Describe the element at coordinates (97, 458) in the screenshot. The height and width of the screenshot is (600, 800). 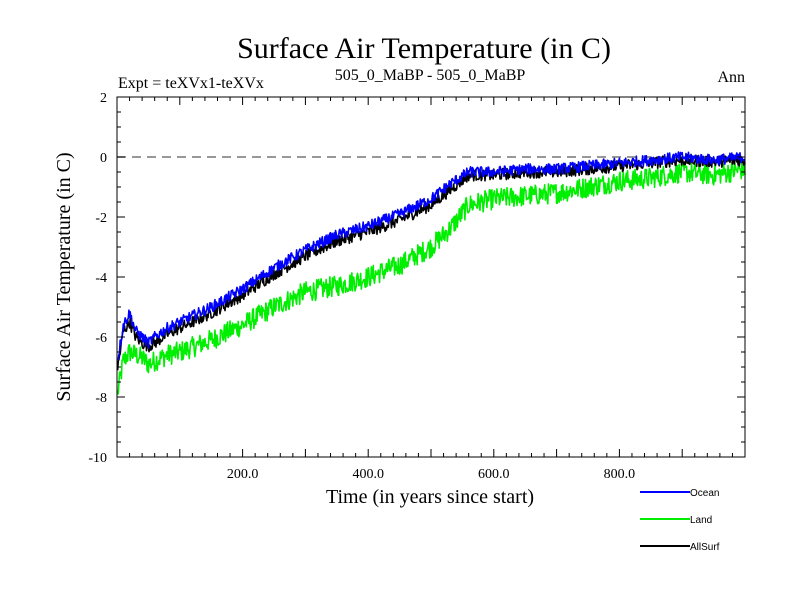
I see `y-tick-label: -10` at that location.